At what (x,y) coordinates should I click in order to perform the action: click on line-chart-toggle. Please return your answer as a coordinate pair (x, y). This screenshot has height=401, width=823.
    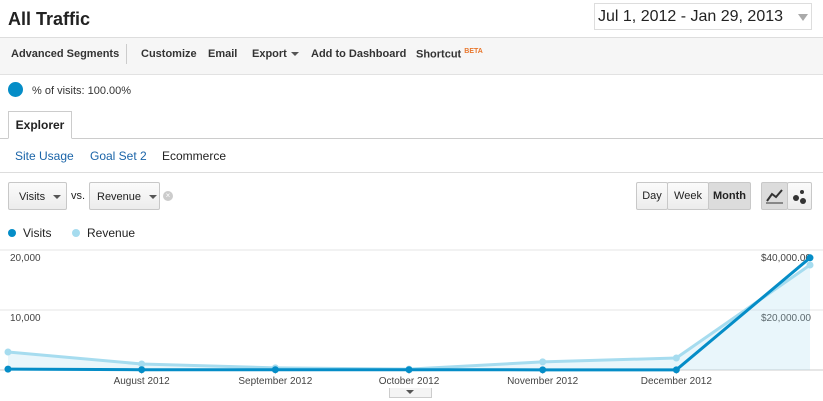
    Looking at the image, I should click on (774, 196).